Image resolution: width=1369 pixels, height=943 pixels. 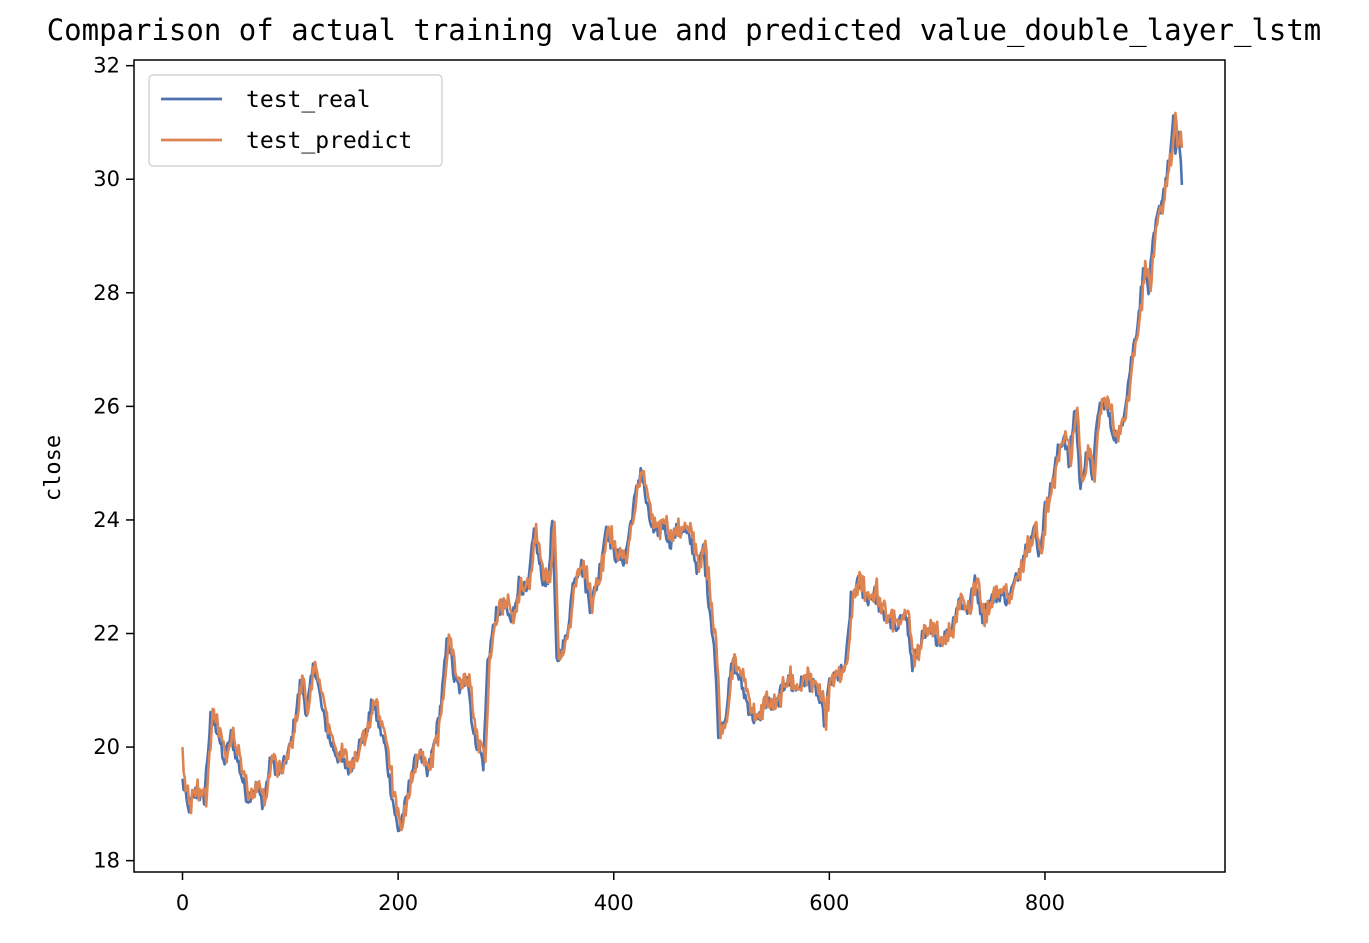 What do you see at coordinates (1045, 903) in the screenshot?
I see `x-tick-label: 800` at bounding box center [1045, 903].